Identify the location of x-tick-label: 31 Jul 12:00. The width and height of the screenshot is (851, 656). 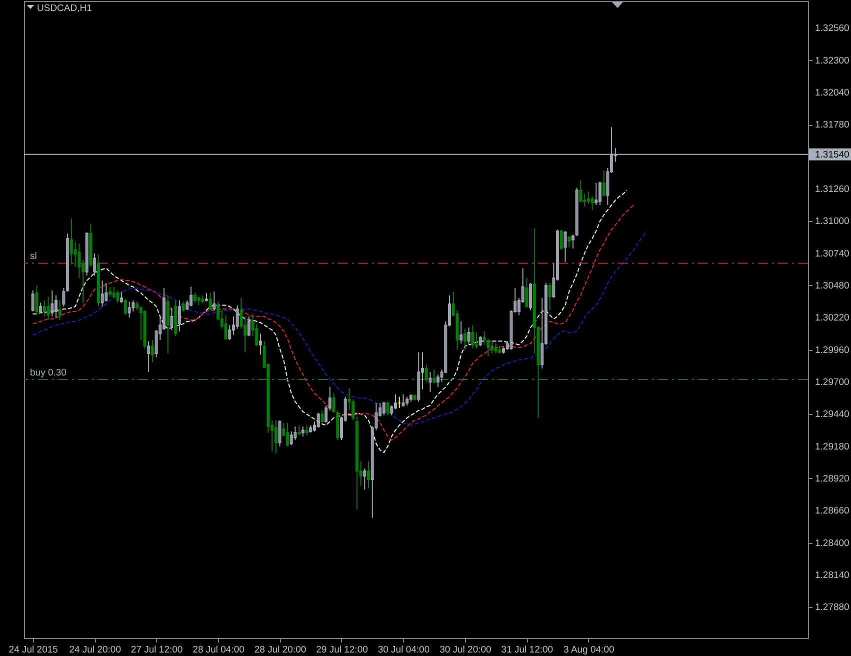
(527, 650).